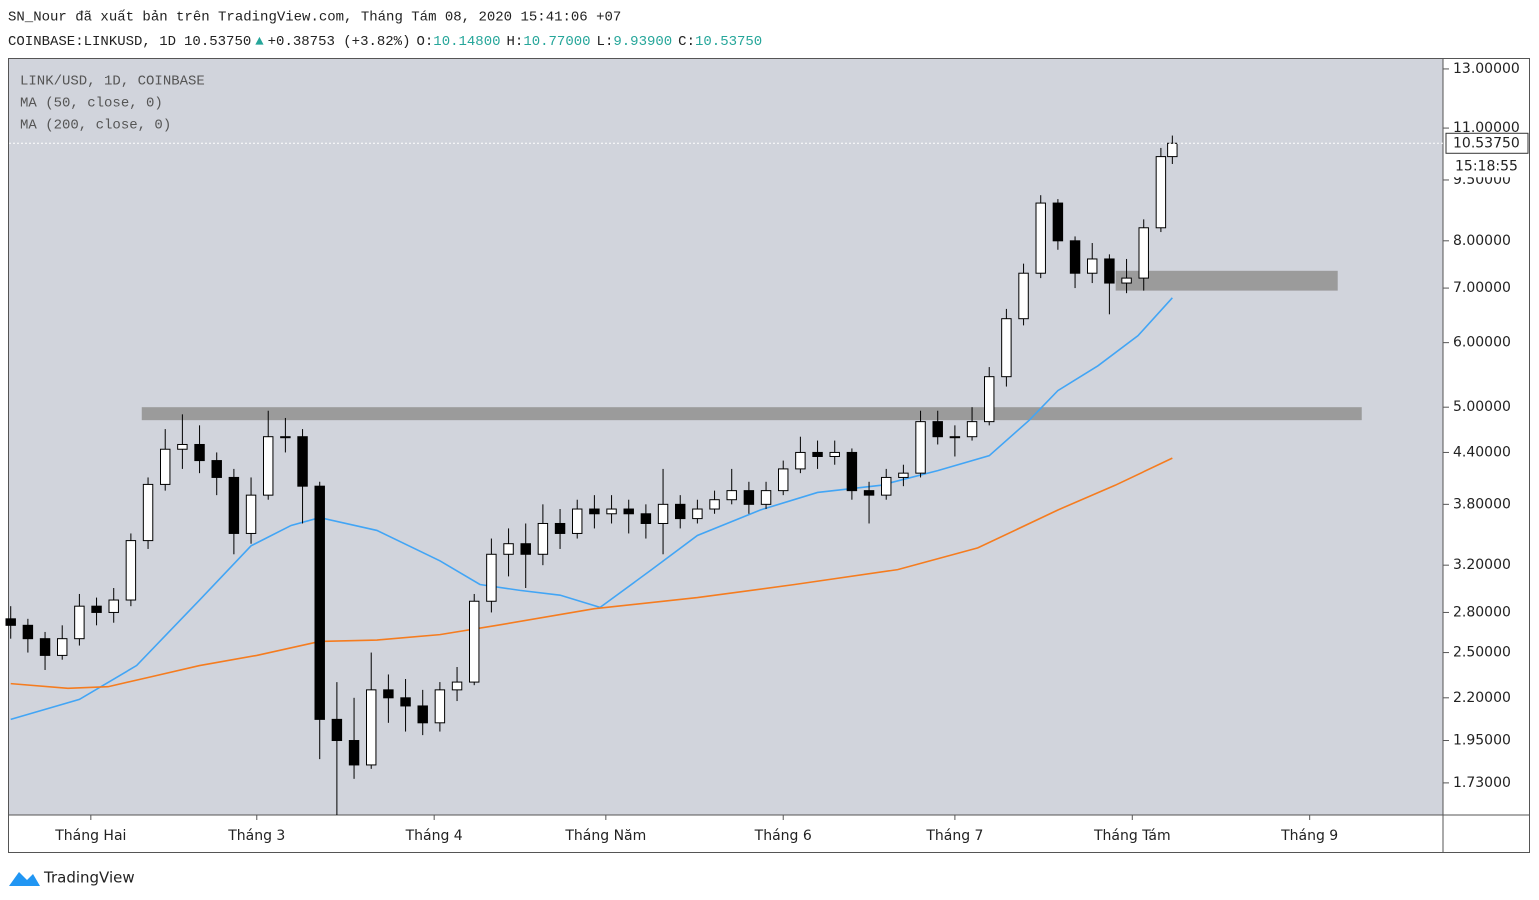  Describe the element at coordinates (1486, 128) in the screenshot. I see `y-tick-label: 11.00000` at that location.